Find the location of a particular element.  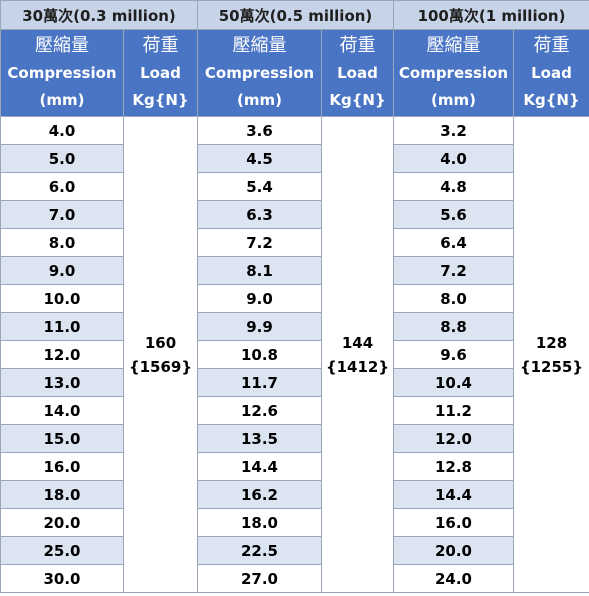

load-kg-value: 128 is located at coordinates (551, 342).